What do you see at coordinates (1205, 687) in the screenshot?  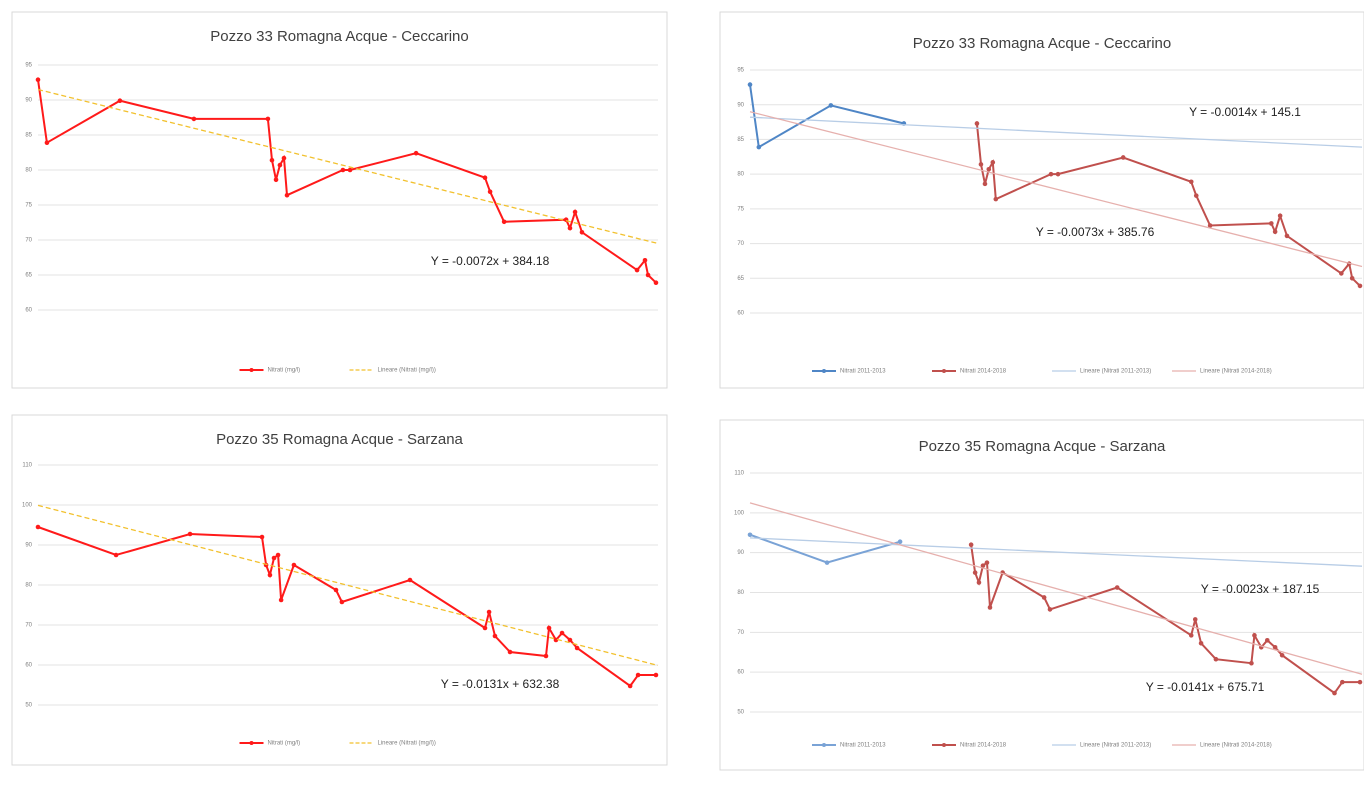 I see `trend-equation: Y = -0.0141x + 675.71` at bounding box center [1205, 687].